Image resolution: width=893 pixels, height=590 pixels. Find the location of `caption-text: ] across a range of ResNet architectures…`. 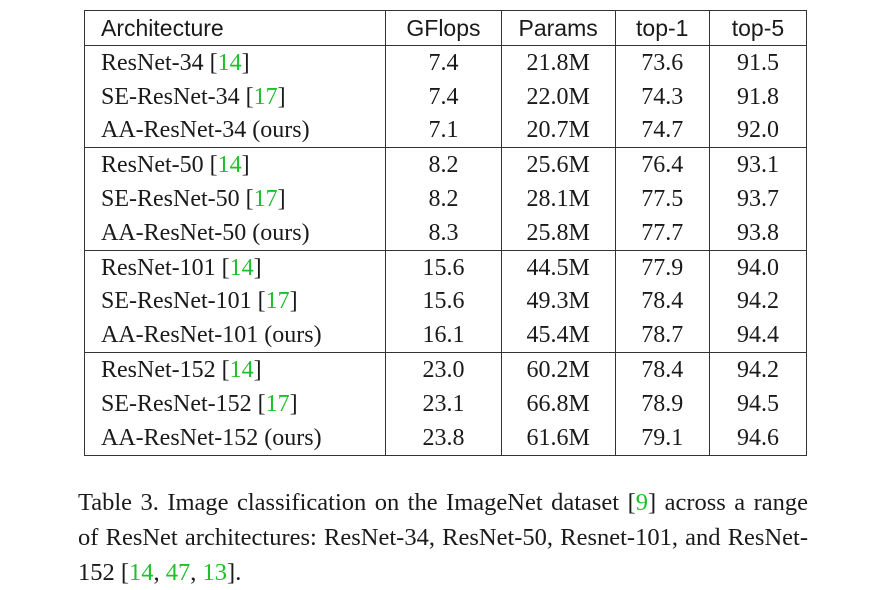

caption-text: ] across a range of ResNet architectures… is located at coordinates (443, 537).